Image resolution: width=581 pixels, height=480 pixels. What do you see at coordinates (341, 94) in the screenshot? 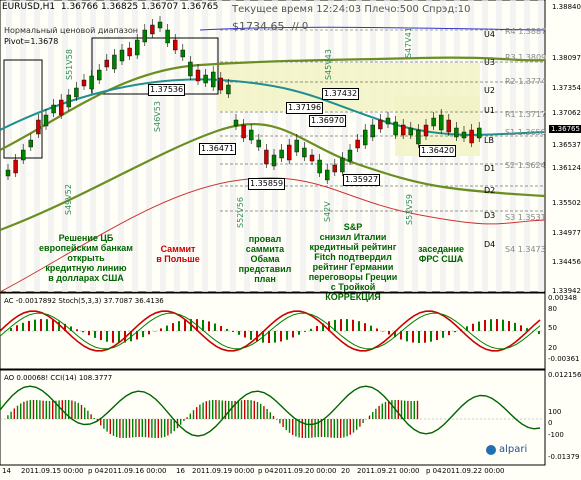
I see `price-box: 1.37432` at bounding box center [341, 94].